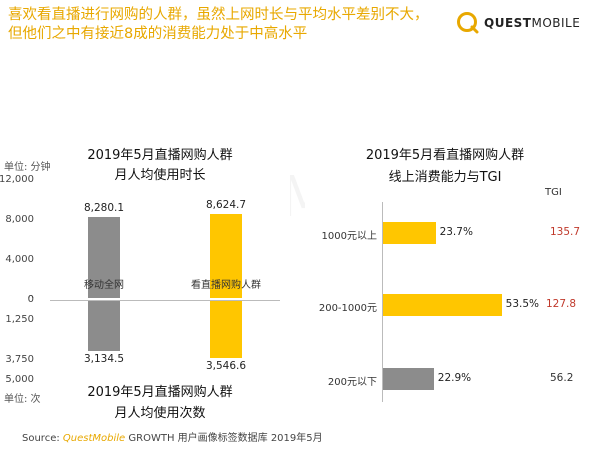  What do you see at coordinates (445, 155) in the screenshot?
I see `consumption-chart-title-1: 2019年5月看直播网购人群` at bounding box center [445, 155].